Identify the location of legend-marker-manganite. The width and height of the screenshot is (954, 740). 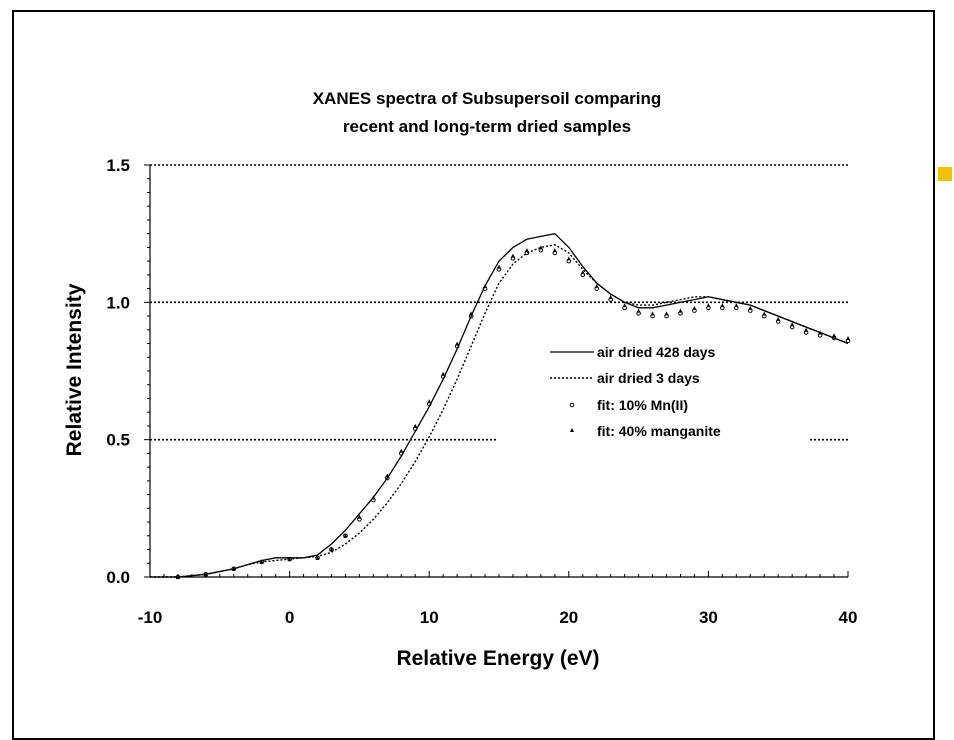
(572, 430).